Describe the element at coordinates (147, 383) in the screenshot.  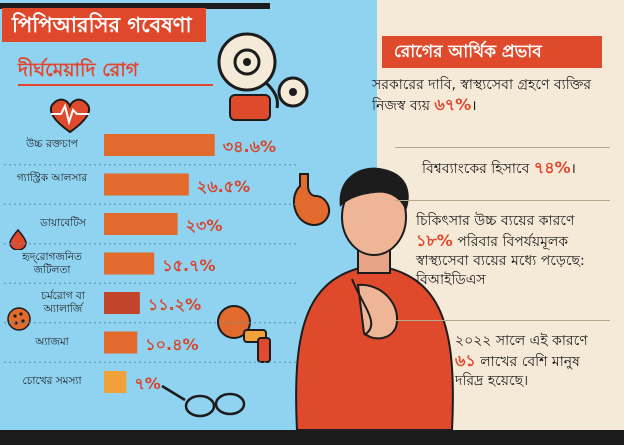
I see `value-label: ৭%` at that location.